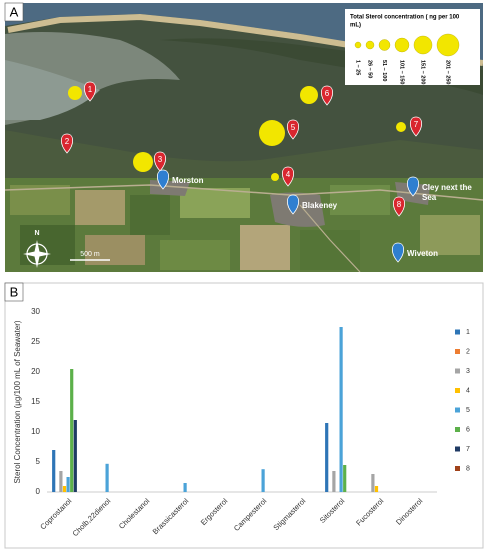 Image resolution: width=488 pixels, height=550 pixels. Describe the element at coordinates (468, 429) in the screenshot. I see `legend-label: 6` at that location.